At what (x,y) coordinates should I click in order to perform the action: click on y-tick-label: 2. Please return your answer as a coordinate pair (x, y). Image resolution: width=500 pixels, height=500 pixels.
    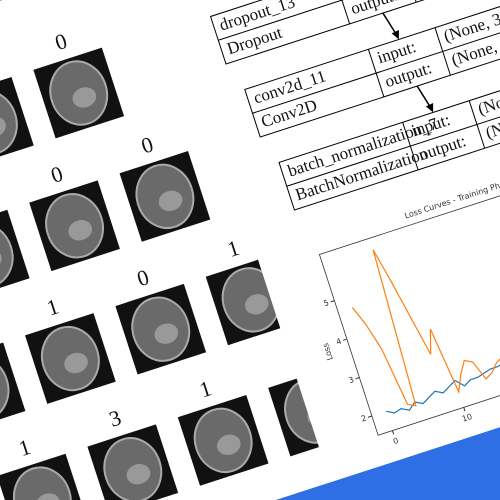
    Looking at the image, I should click on (364, 419).